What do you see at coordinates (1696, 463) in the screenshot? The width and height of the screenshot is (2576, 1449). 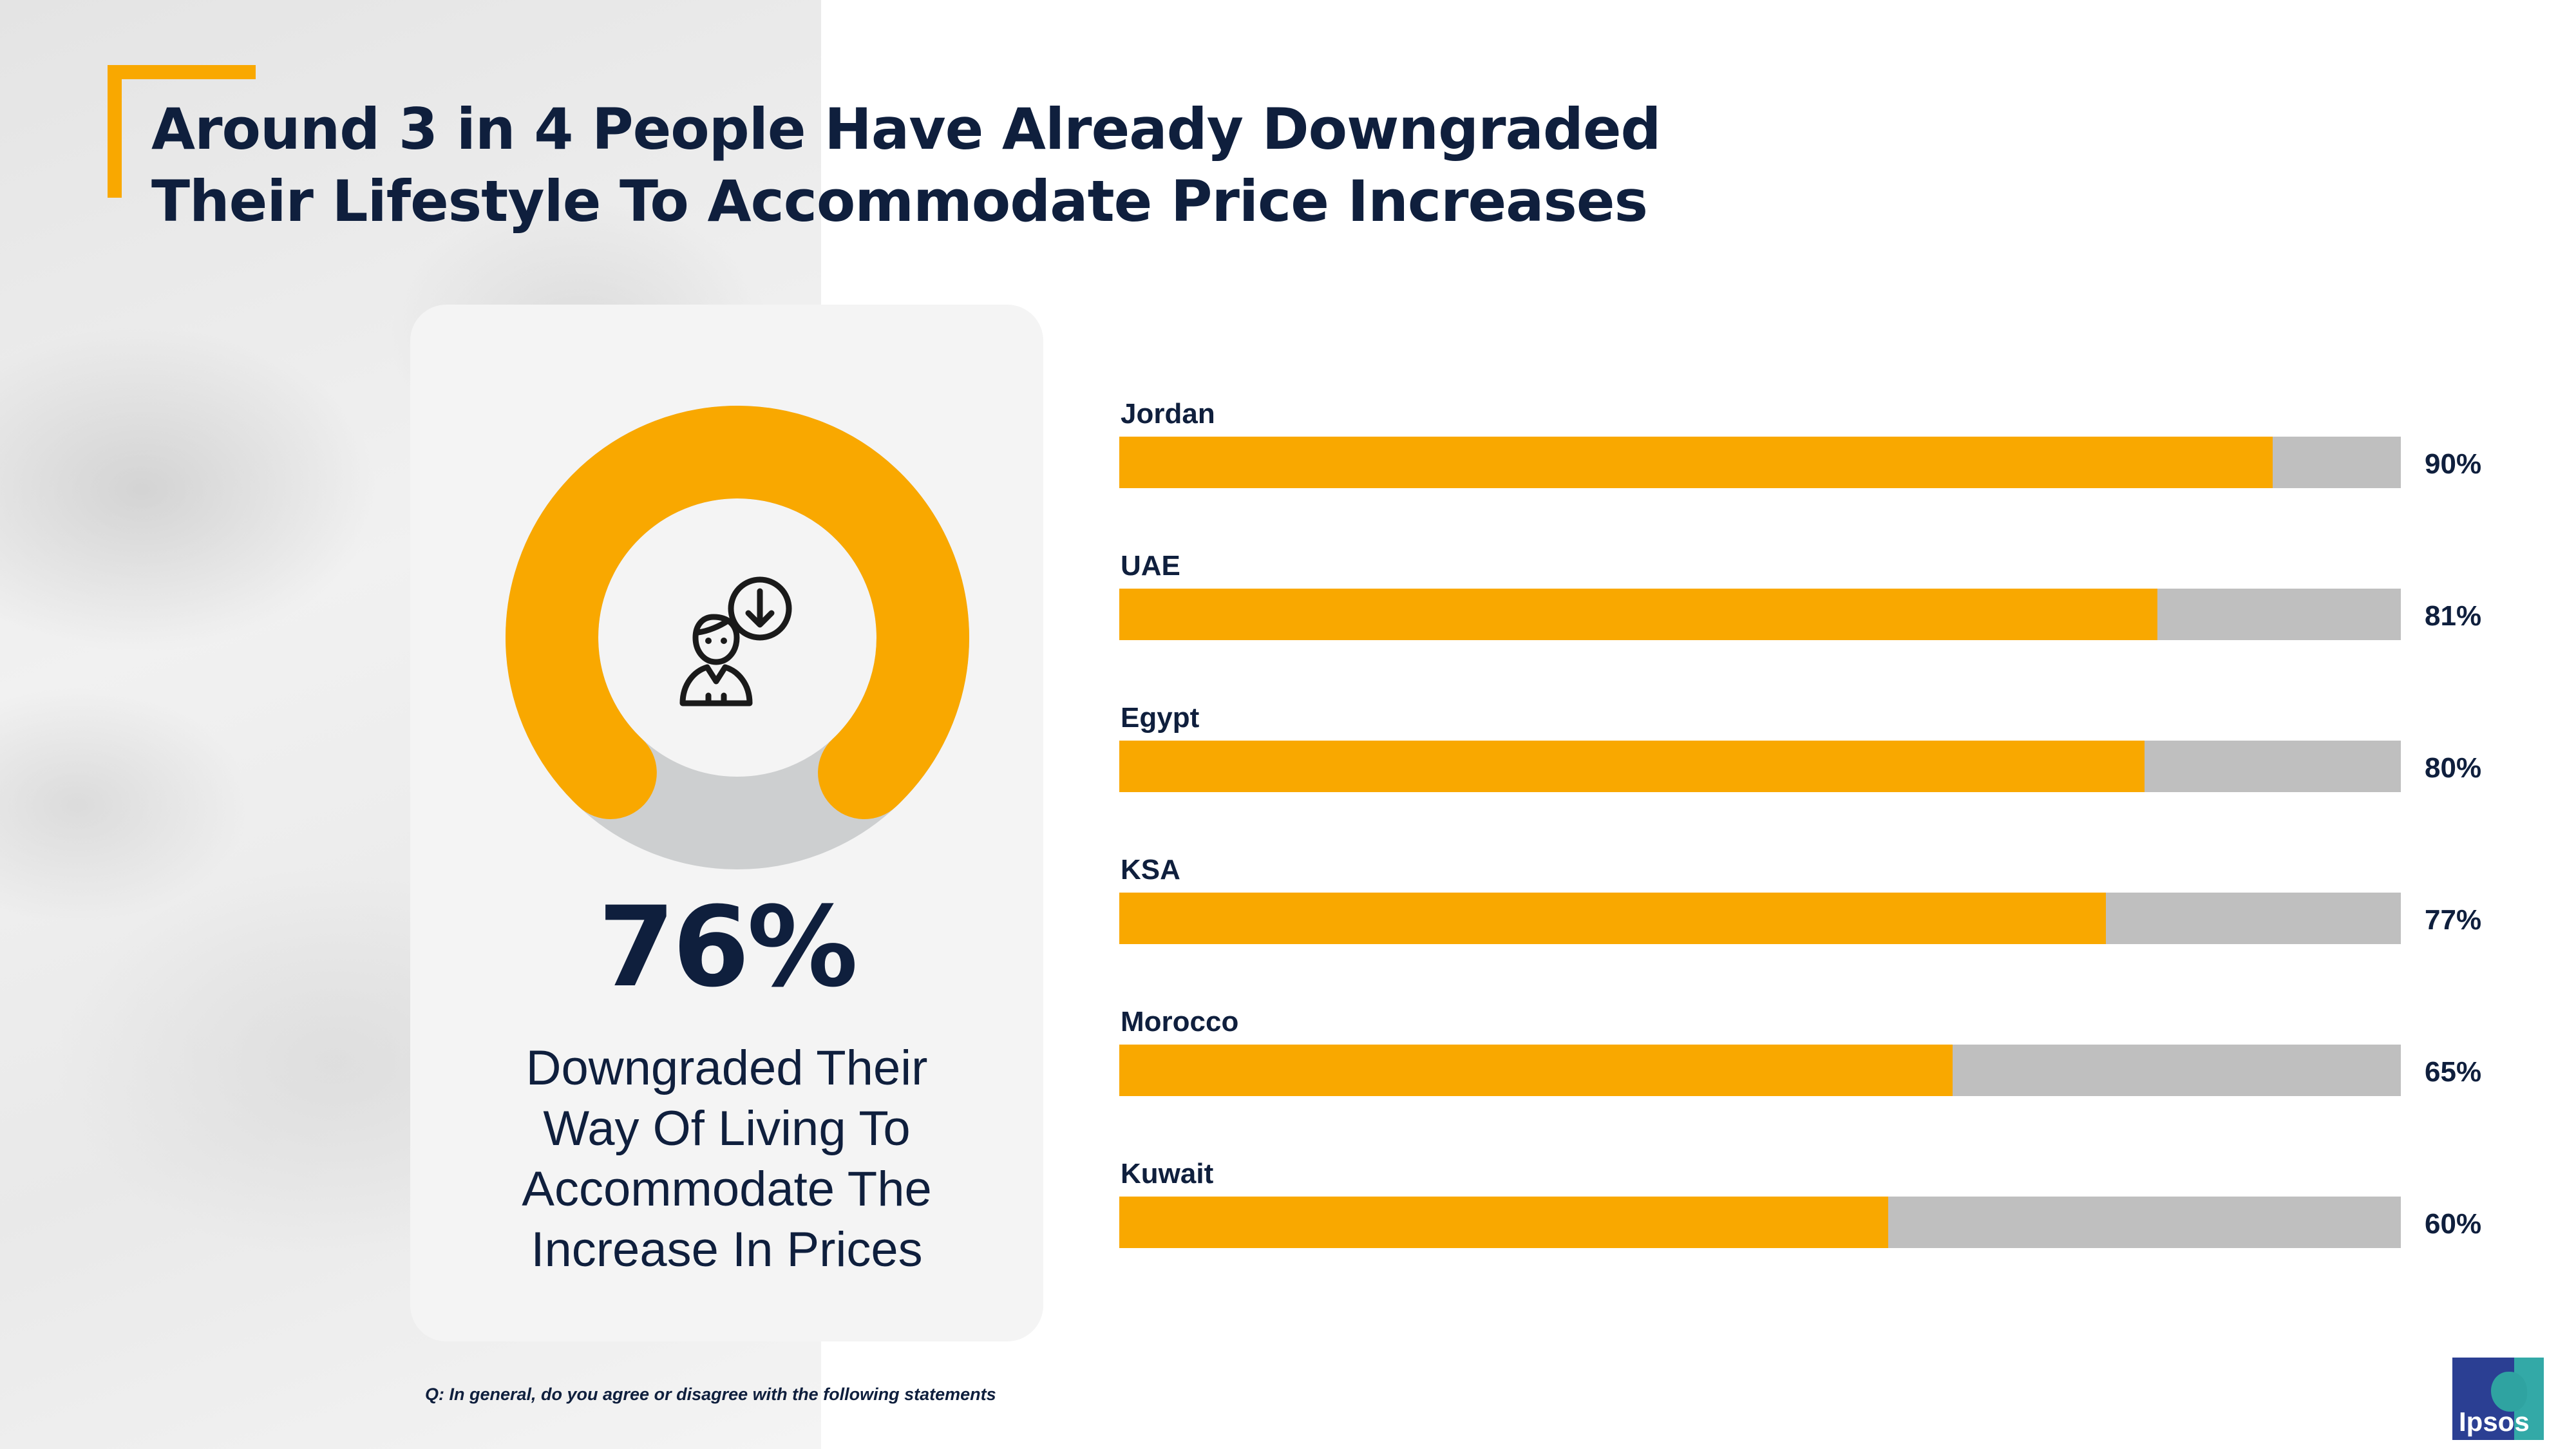 I see `bar-jordan` at bounding box center [1696, 463].